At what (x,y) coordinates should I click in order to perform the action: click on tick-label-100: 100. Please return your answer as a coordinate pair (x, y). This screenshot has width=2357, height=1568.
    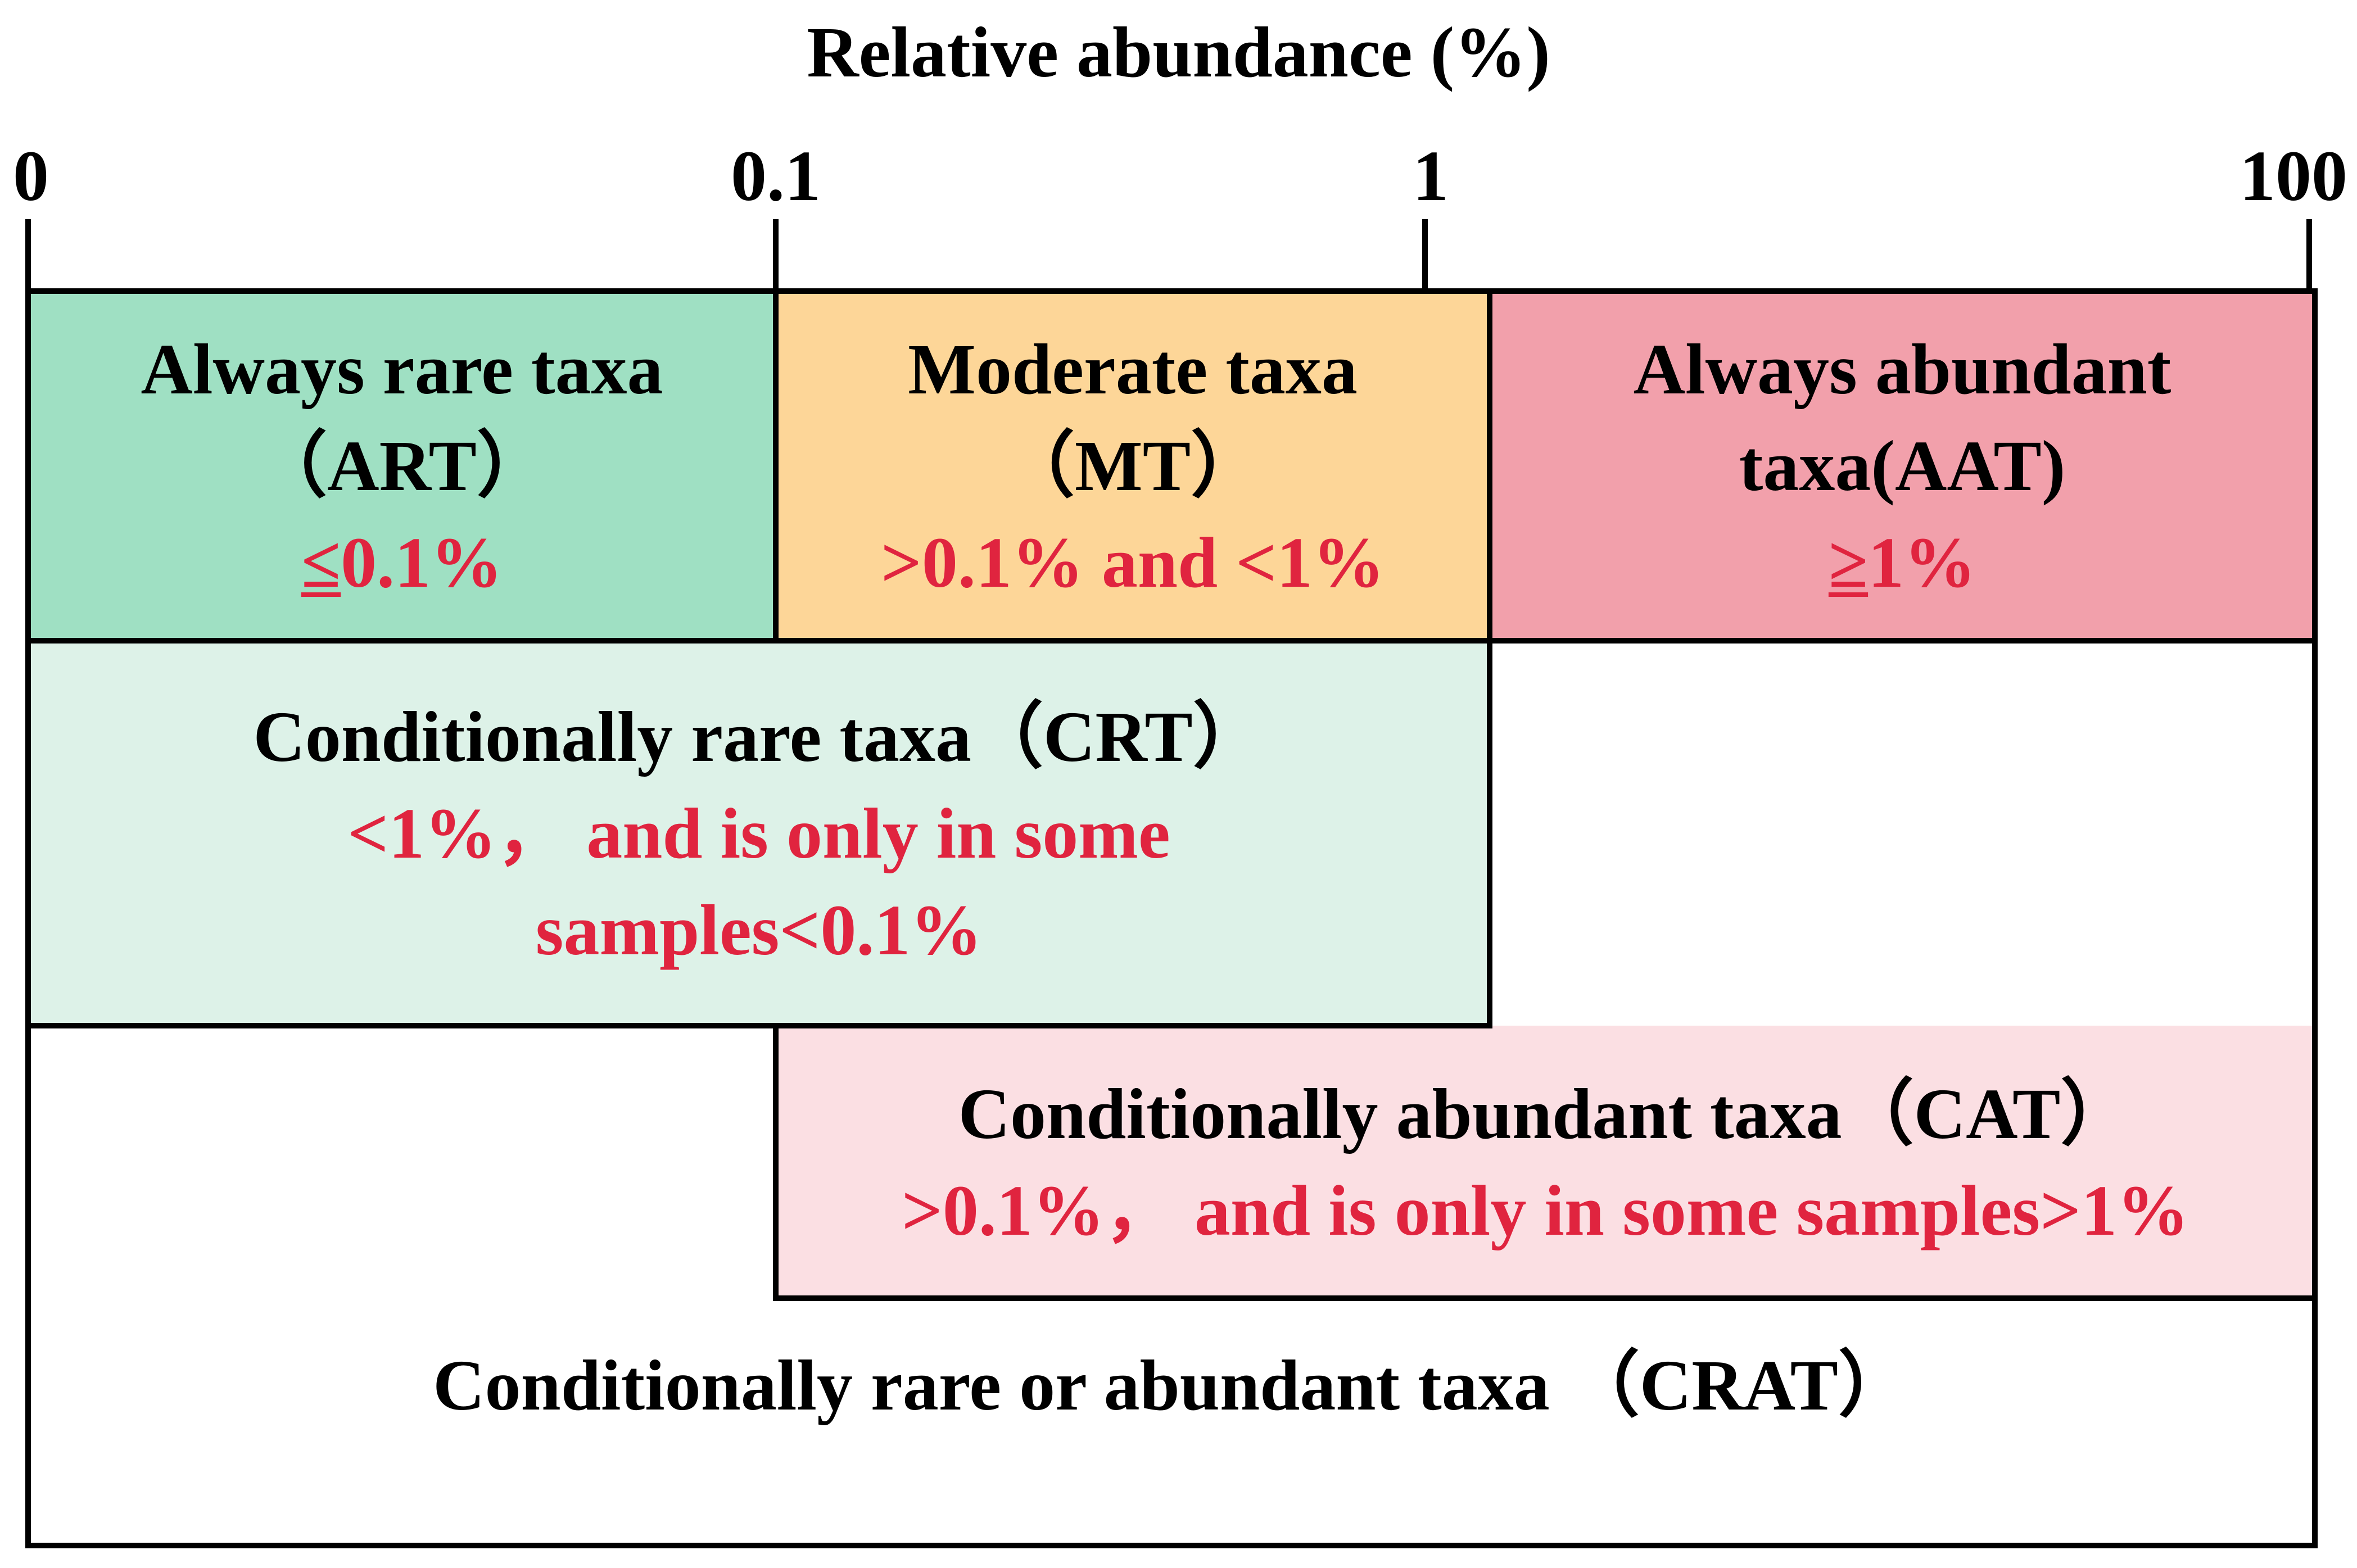
    Looking at the image, I should click on (2294, 176).